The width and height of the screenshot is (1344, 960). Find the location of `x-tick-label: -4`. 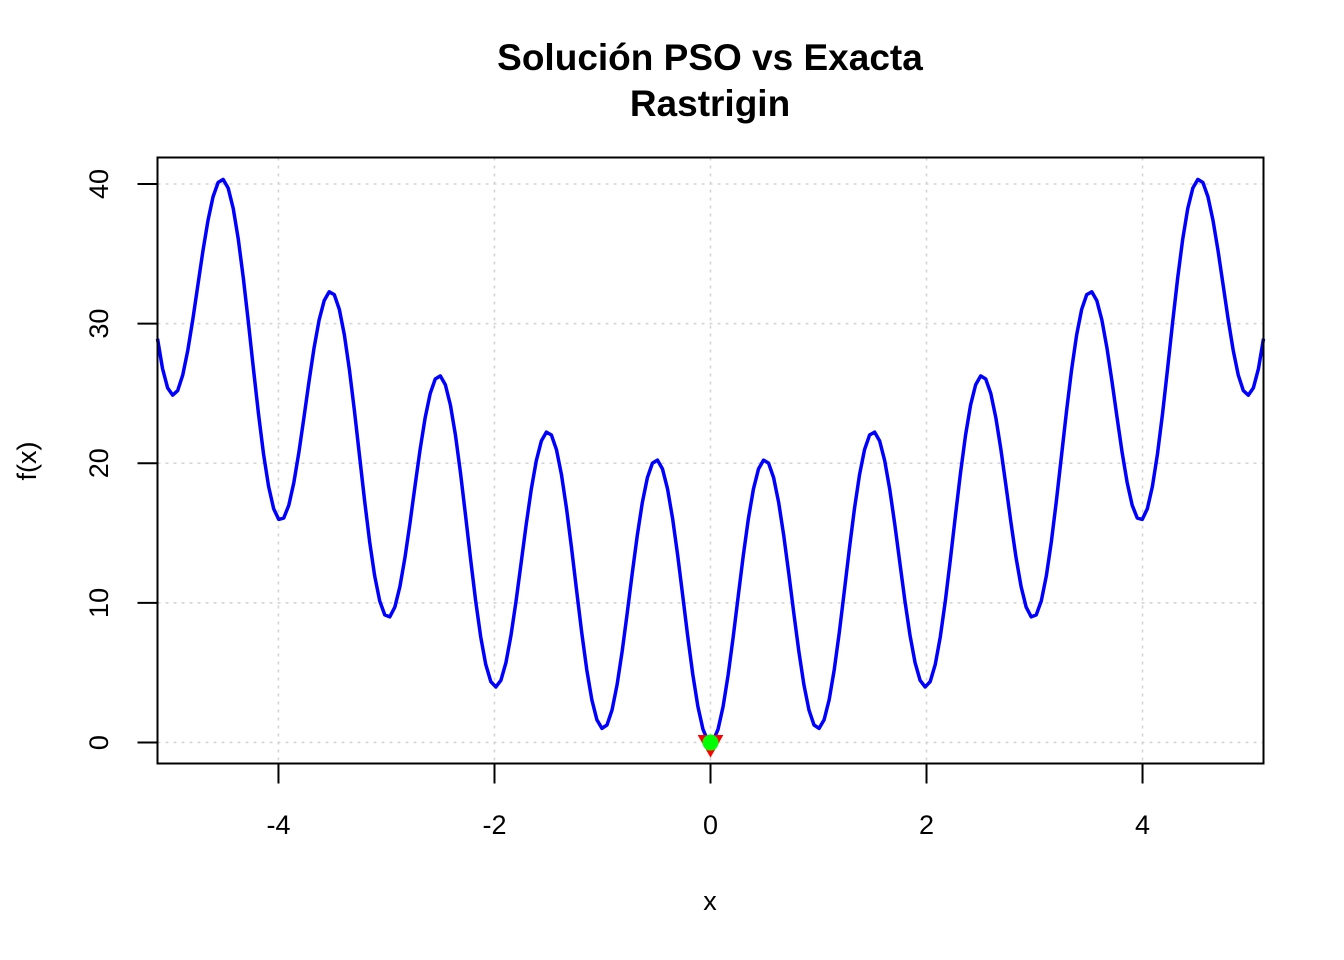

x-tick-label: -4 is located at coordinates (278, 825).